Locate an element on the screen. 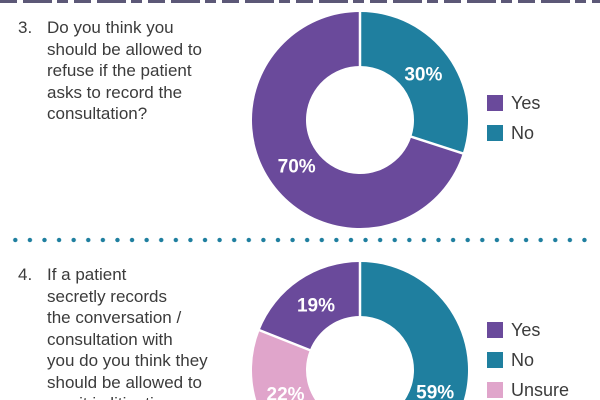 The width and height of the screenshot is (600, 400). cropped-header-band is located at coordinates (300, 1).